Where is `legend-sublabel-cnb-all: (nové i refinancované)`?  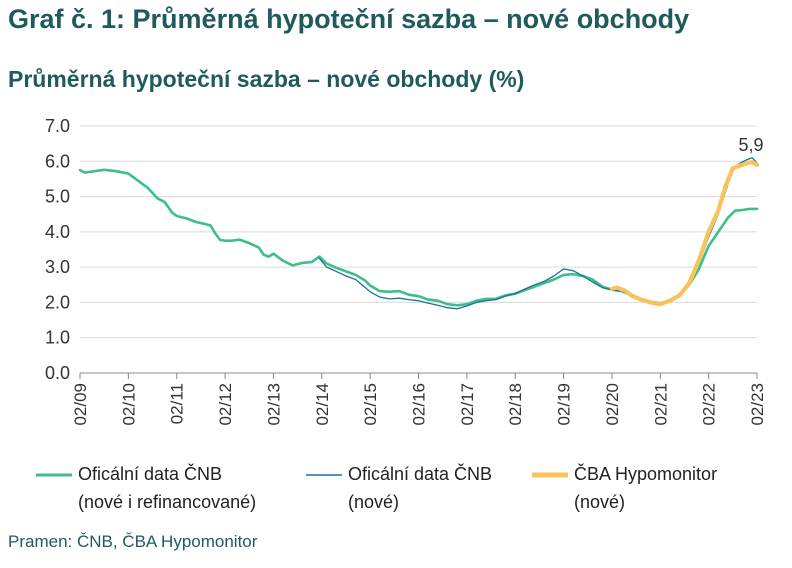
legend-sublabel-cnb-all: (nové i refinancované) is located at coordinates (167, 502).